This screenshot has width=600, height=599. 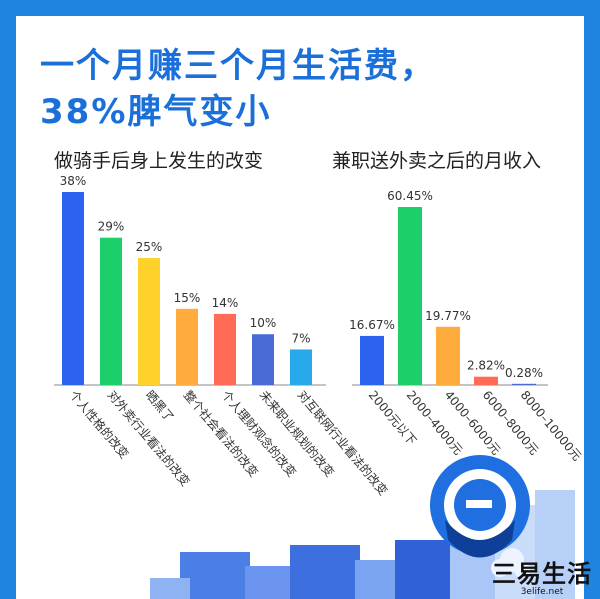 I want to click on data-label: 38%, so click(x=73, y=181).